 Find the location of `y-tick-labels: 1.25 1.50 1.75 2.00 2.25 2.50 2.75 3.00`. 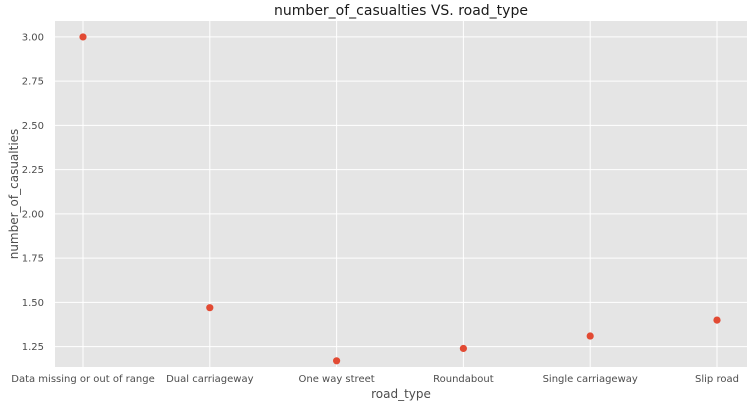

y-tick-labels: 1.25 1.50 1.75 2.00 2.25 2.50 2.75 3.00 is located at coordinates (33, 192).